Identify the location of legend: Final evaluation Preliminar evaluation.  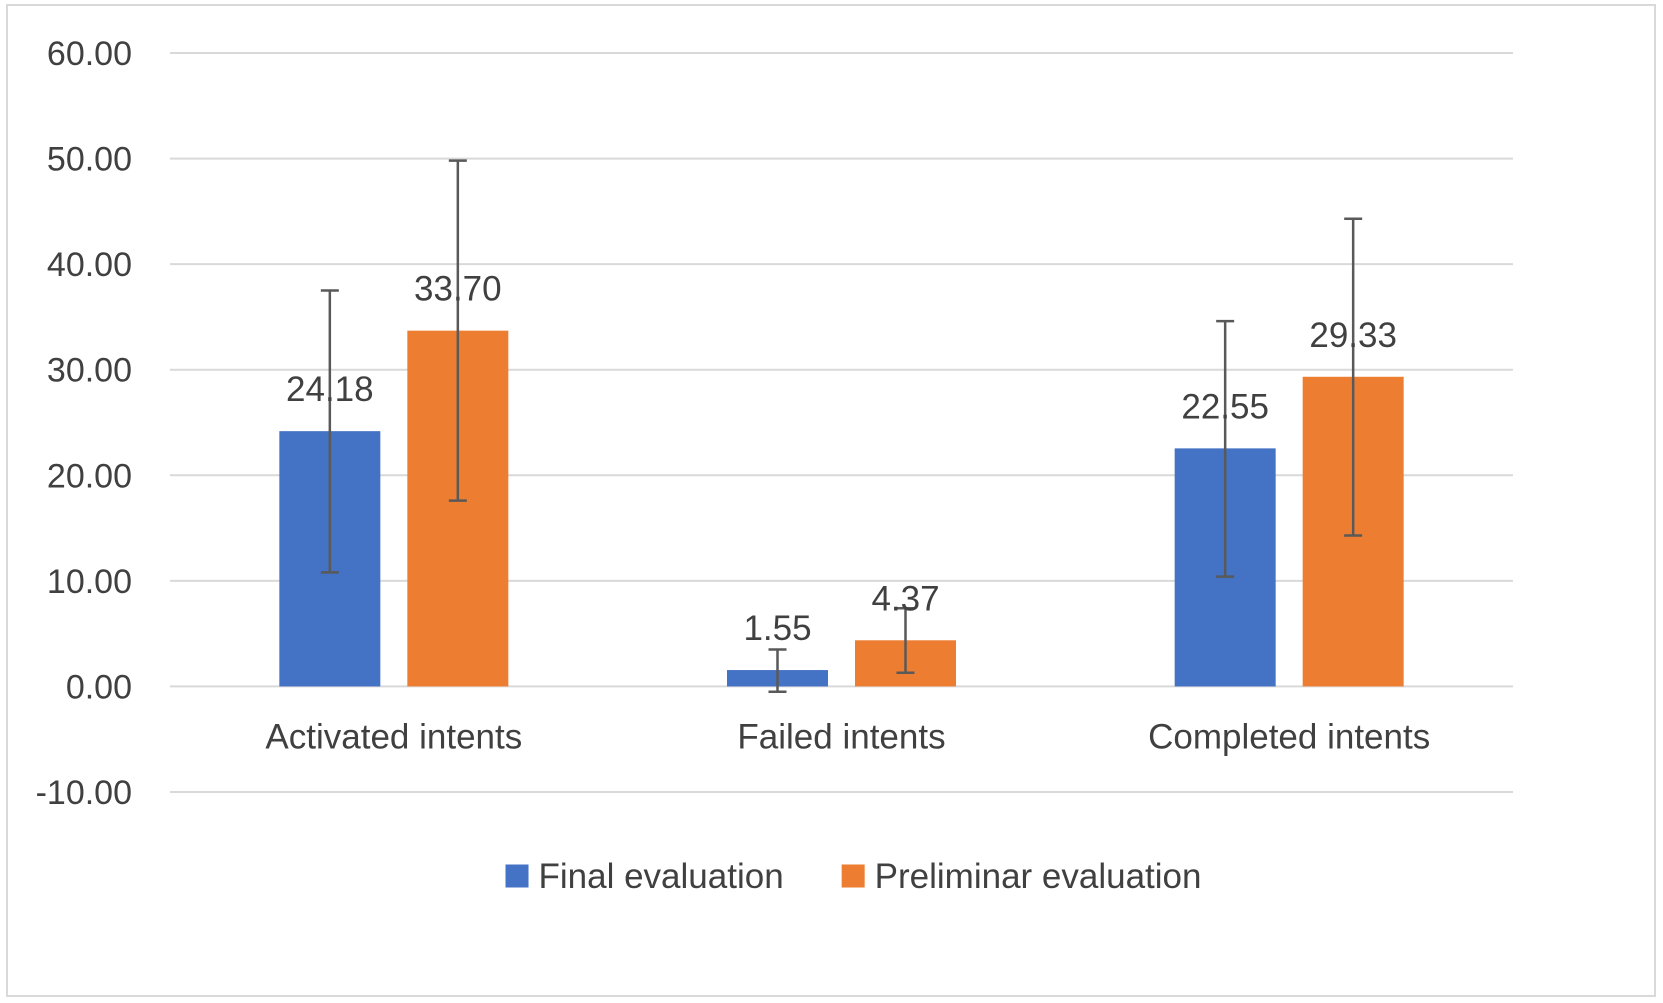
(853, 876).